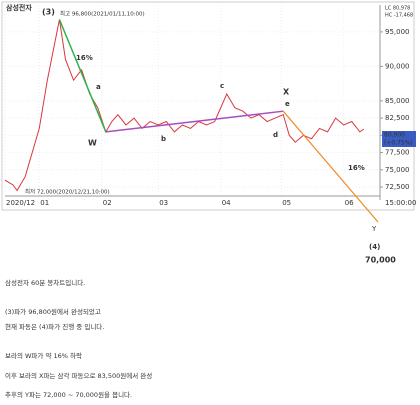 This screenshot has width=420, height=405. What do you see at coordinates (226, 203) in the screenshot?
I see `x-tick-label: 04` at bounding box center [226, 203].